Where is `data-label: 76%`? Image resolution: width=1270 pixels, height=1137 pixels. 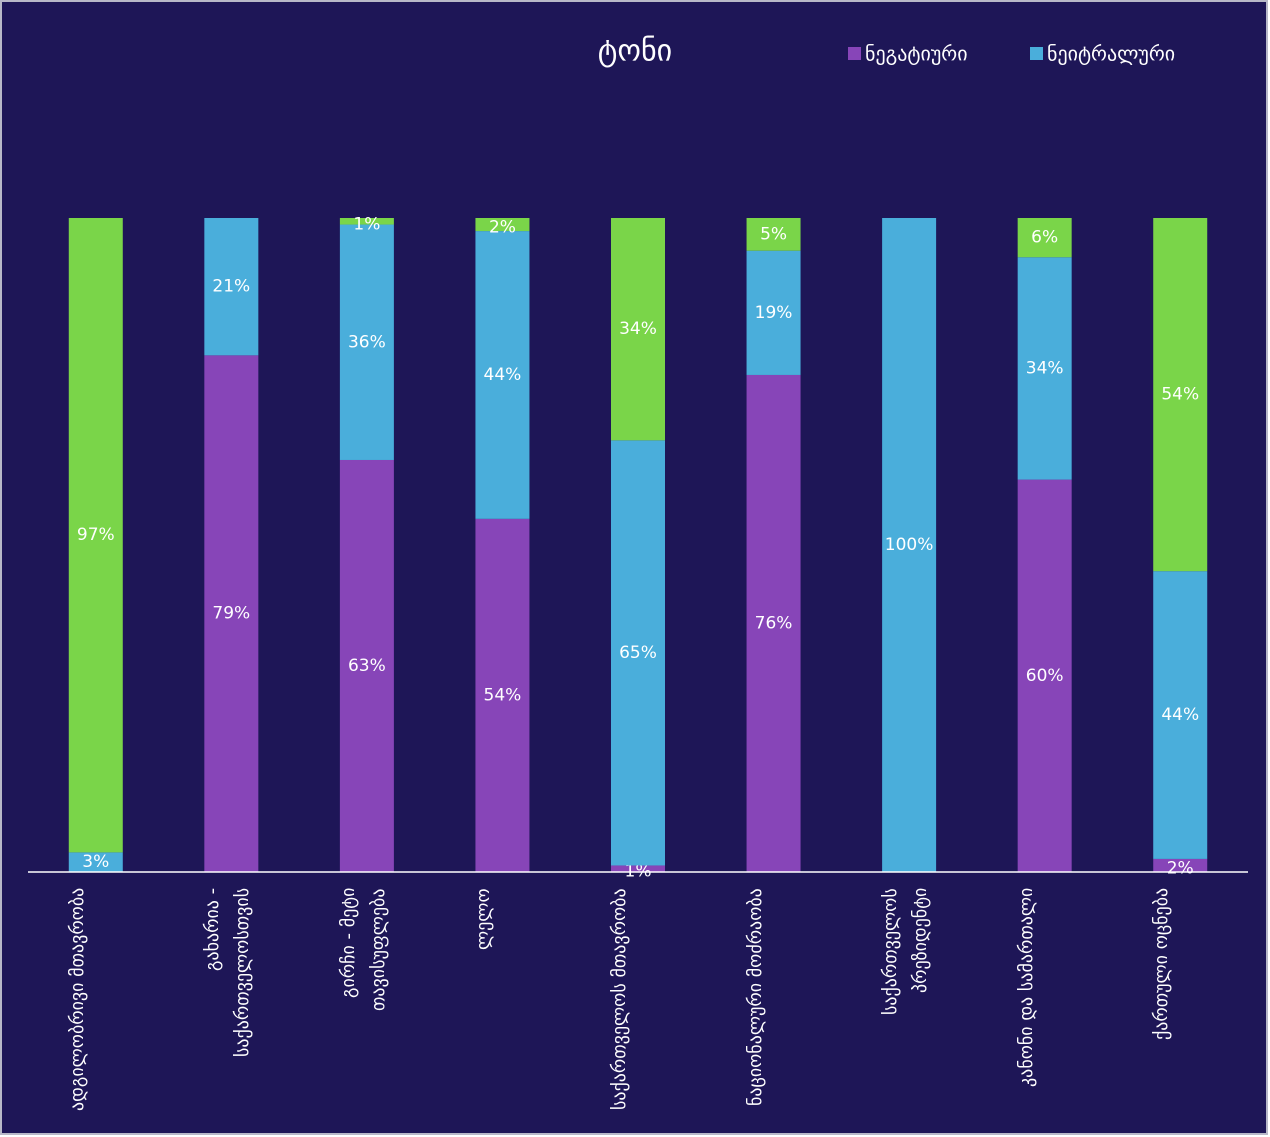 data-label: 76% is located at coordinates (774, 623).